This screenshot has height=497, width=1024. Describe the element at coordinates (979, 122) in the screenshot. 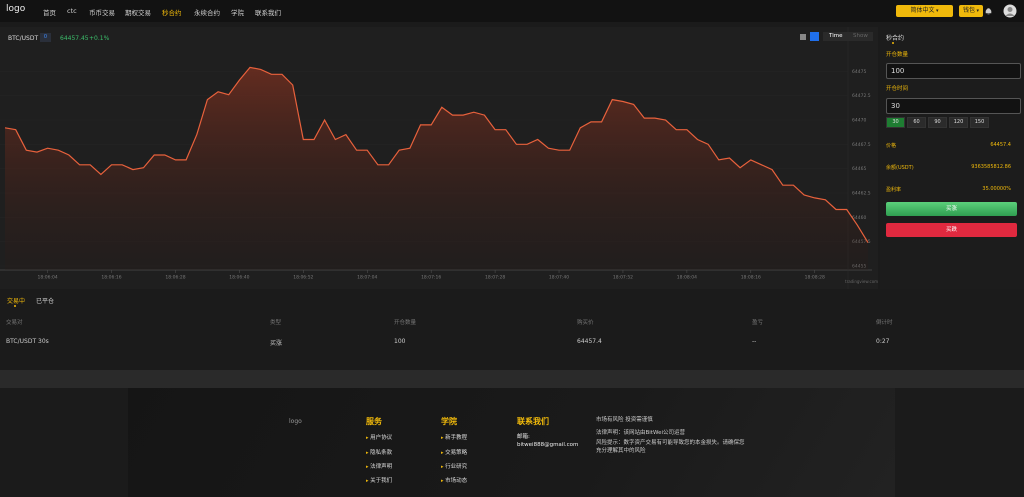

I see `time-option: 150` at that location.